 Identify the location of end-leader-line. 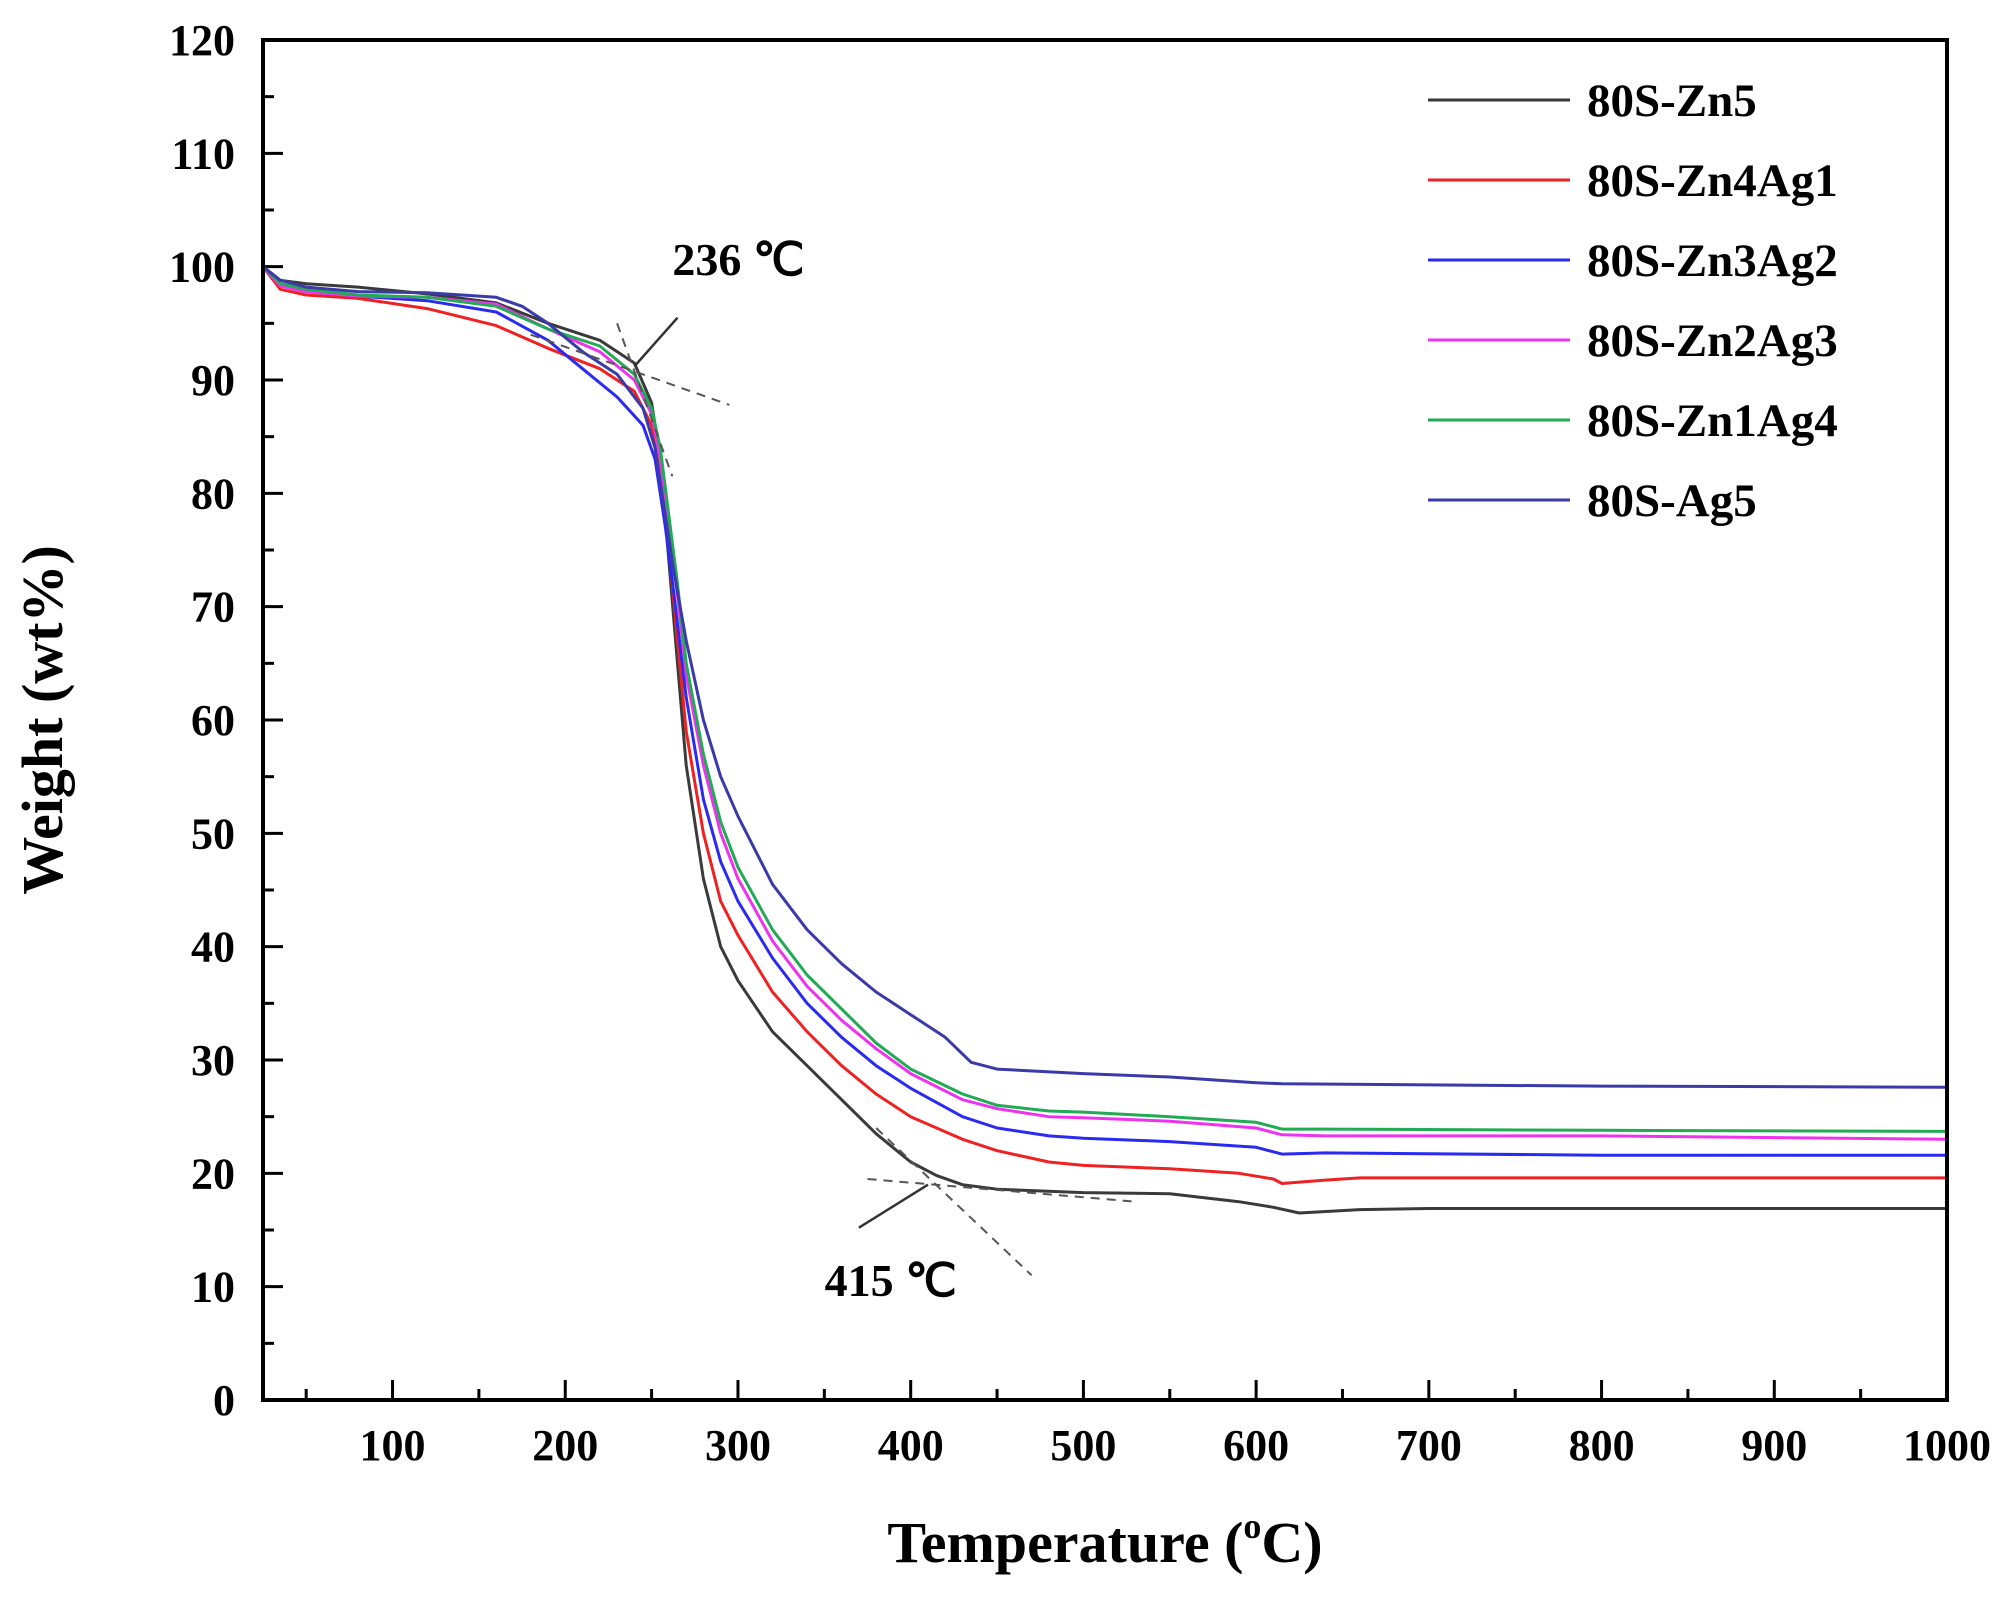
(893, 1206).